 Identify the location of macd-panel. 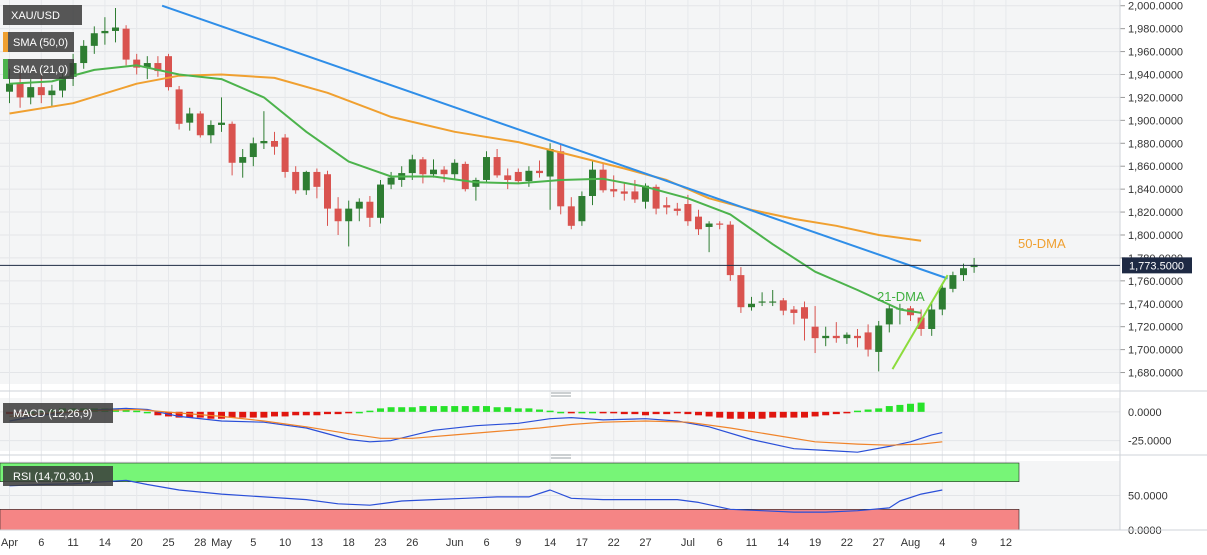
(560, 424).